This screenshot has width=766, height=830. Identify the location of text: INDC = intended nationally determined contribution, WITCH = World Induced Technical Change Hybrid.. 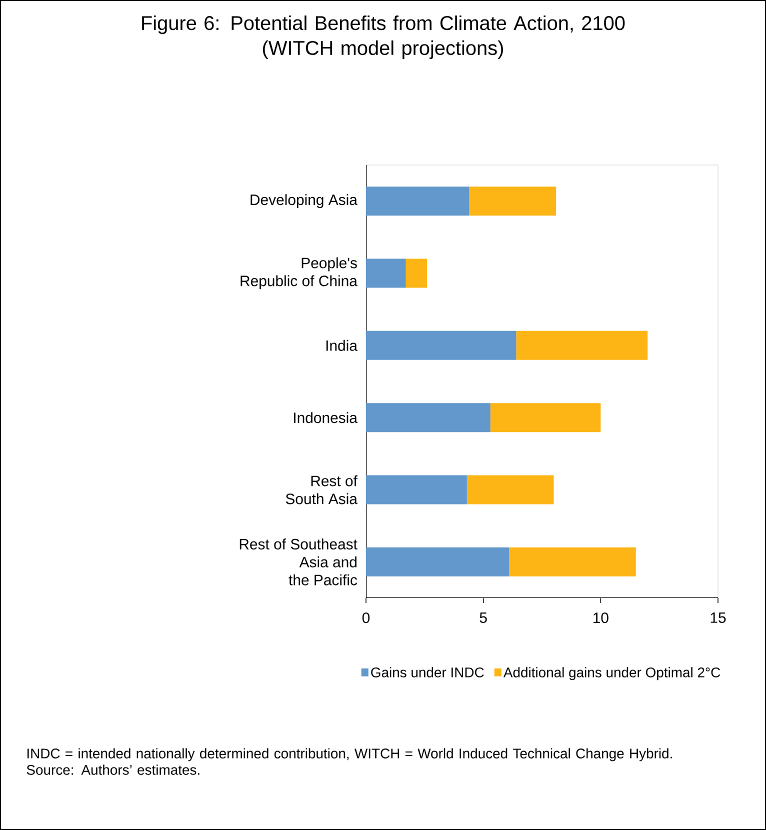
(349, 755).